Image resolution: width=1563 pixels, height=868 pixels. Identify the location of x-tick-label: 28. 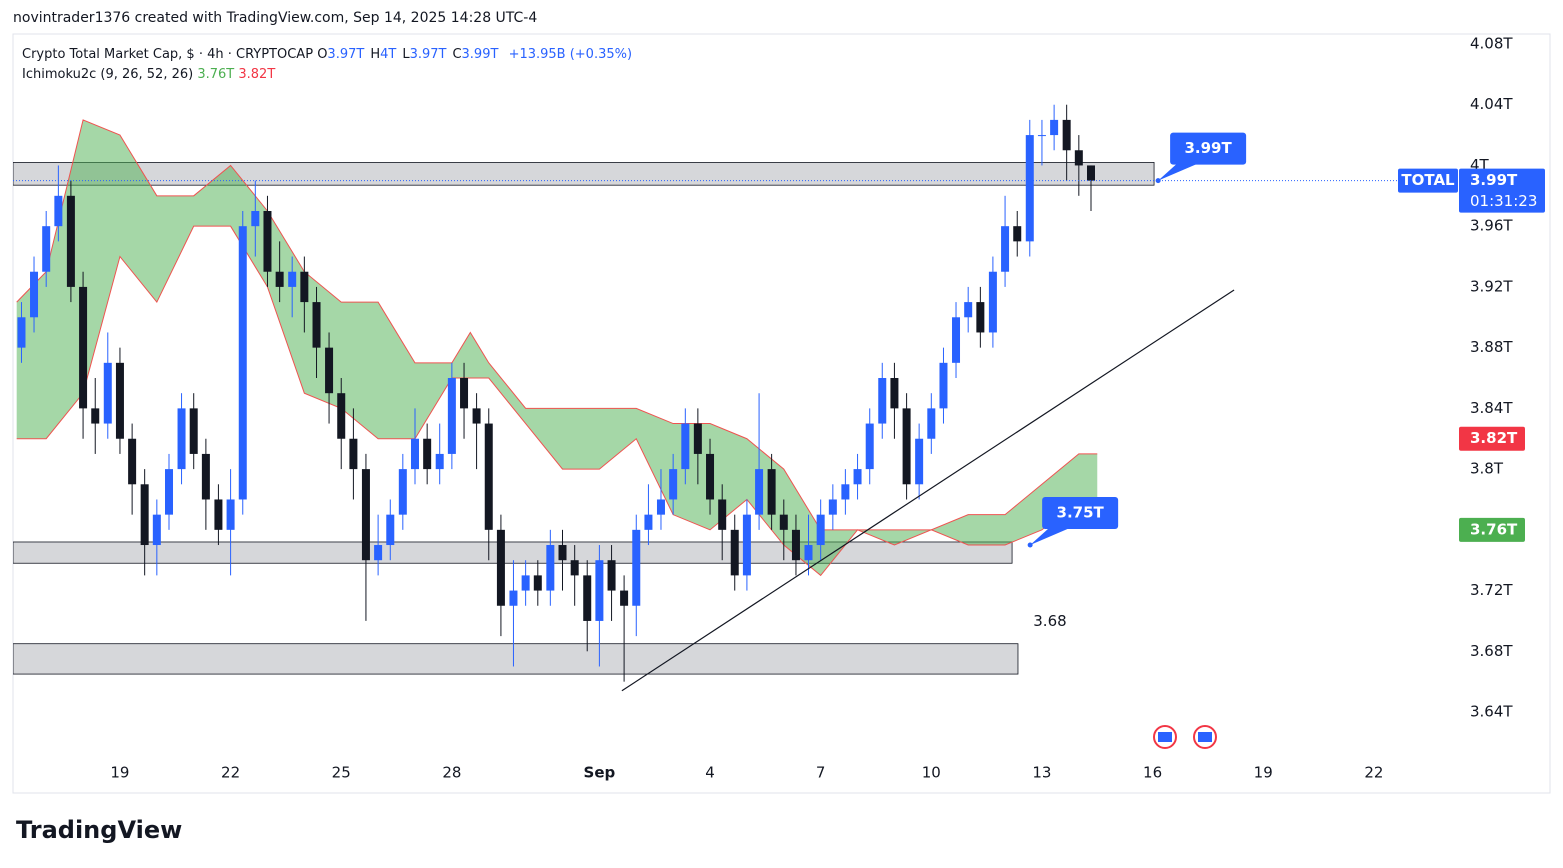
(451, 773).